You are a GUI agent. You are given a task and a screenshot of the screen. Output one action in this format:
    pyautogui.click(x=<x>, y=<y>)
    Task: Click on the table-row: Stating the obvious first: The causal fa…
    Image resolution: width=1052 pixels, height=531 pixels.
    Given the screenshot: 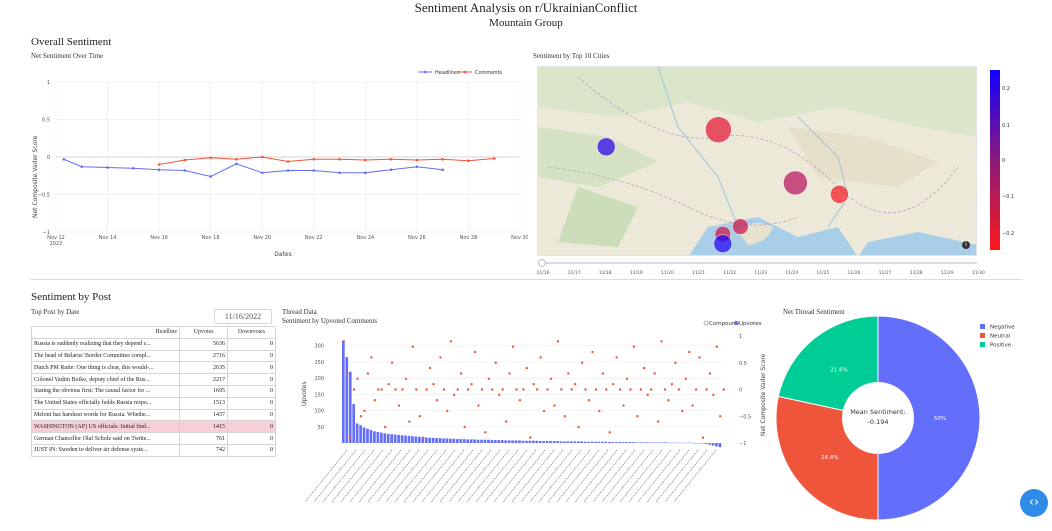 What is the action you would take?
    pyautogui.click(x=153, y=391)
    